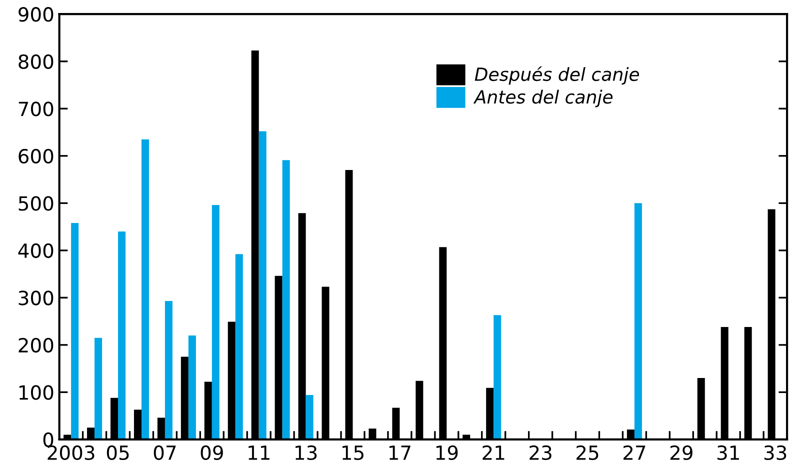 The height and width of the screenshot is (470, 791). I want to click on x-tick-label: 15, so click(353, 453).